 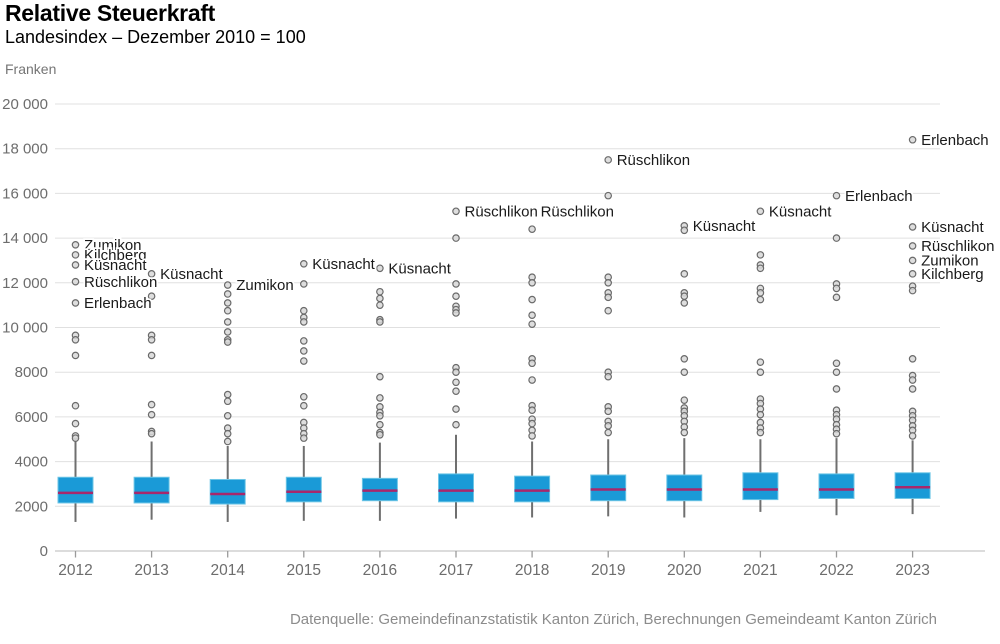 I want to click on x-tick-label-2012: 2012, so click(x=75, y=570).